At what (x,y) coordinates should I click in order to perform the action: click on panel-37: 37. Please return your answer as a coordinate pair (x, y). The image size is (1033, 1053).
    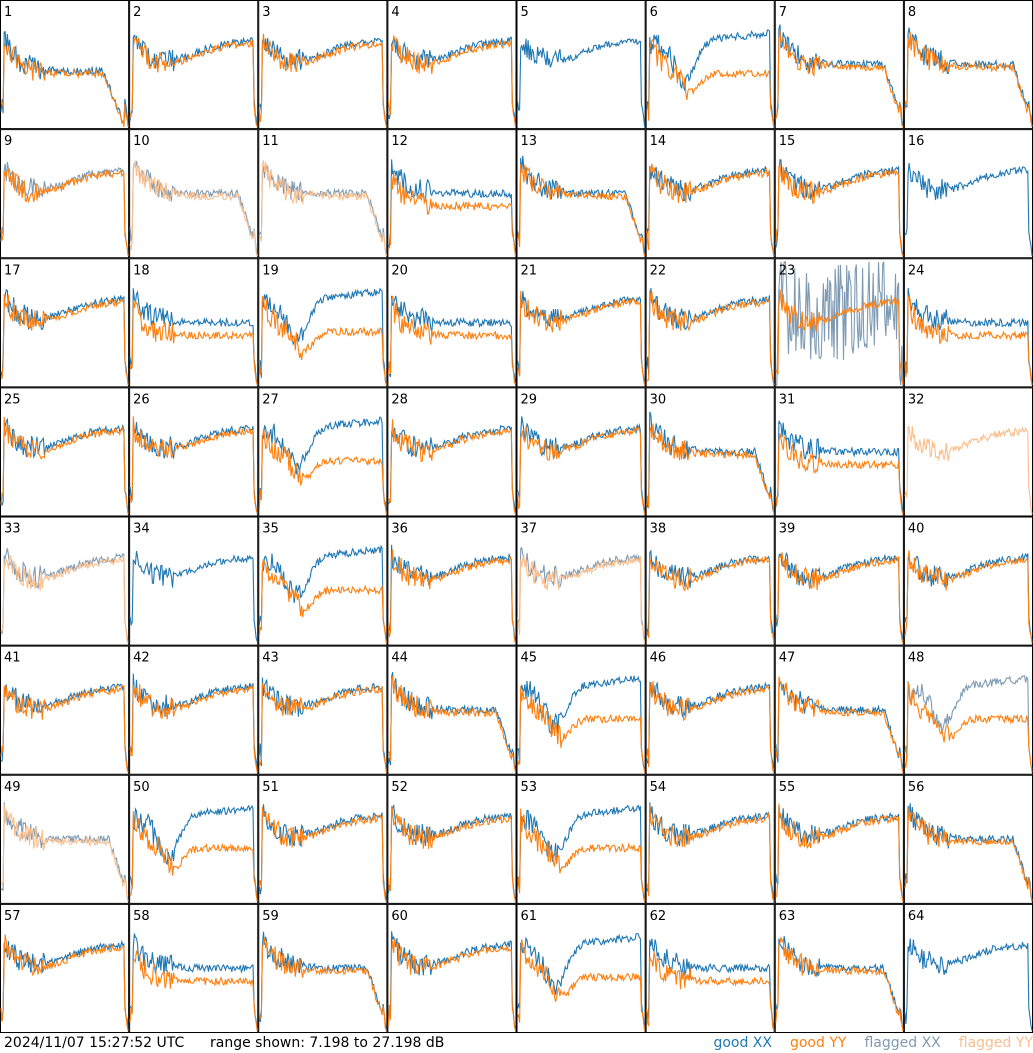
    Looking at the image, I should click on (581, 581).